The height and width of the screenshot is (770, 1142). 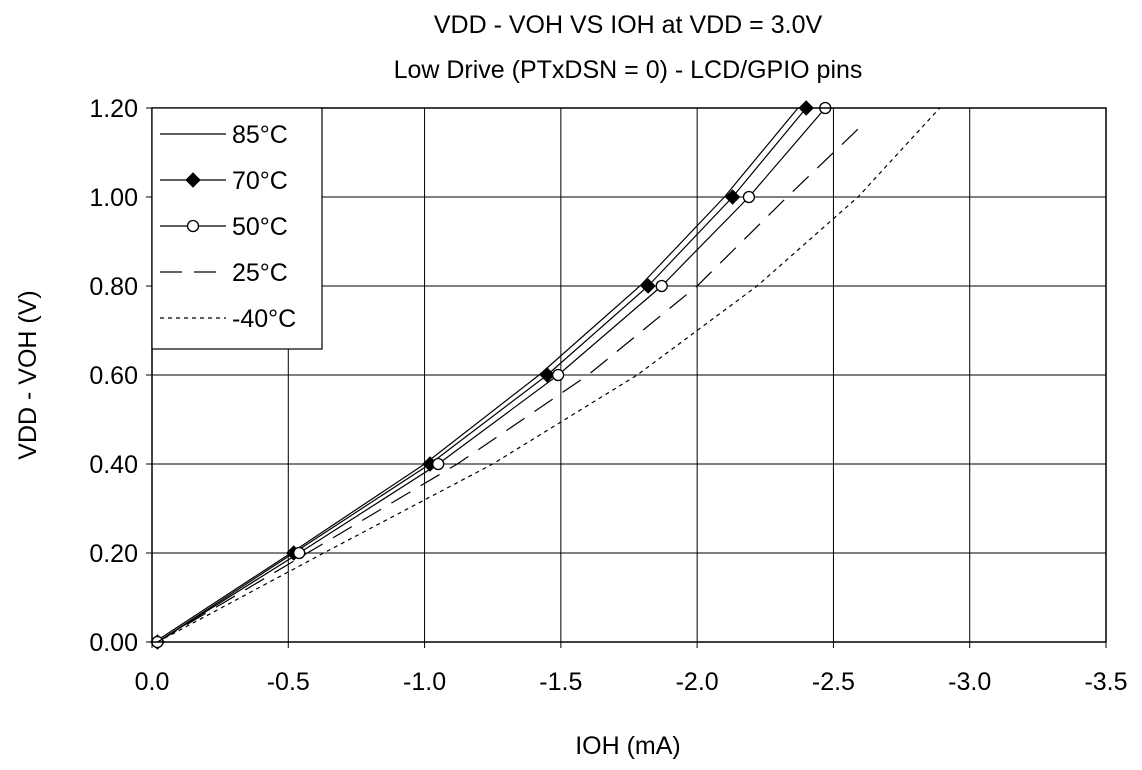 I want to click on chart-subtitle: Low Drive (PTxDSN = 0) - LCD/GPIO pins, so click(x=628, y=70).